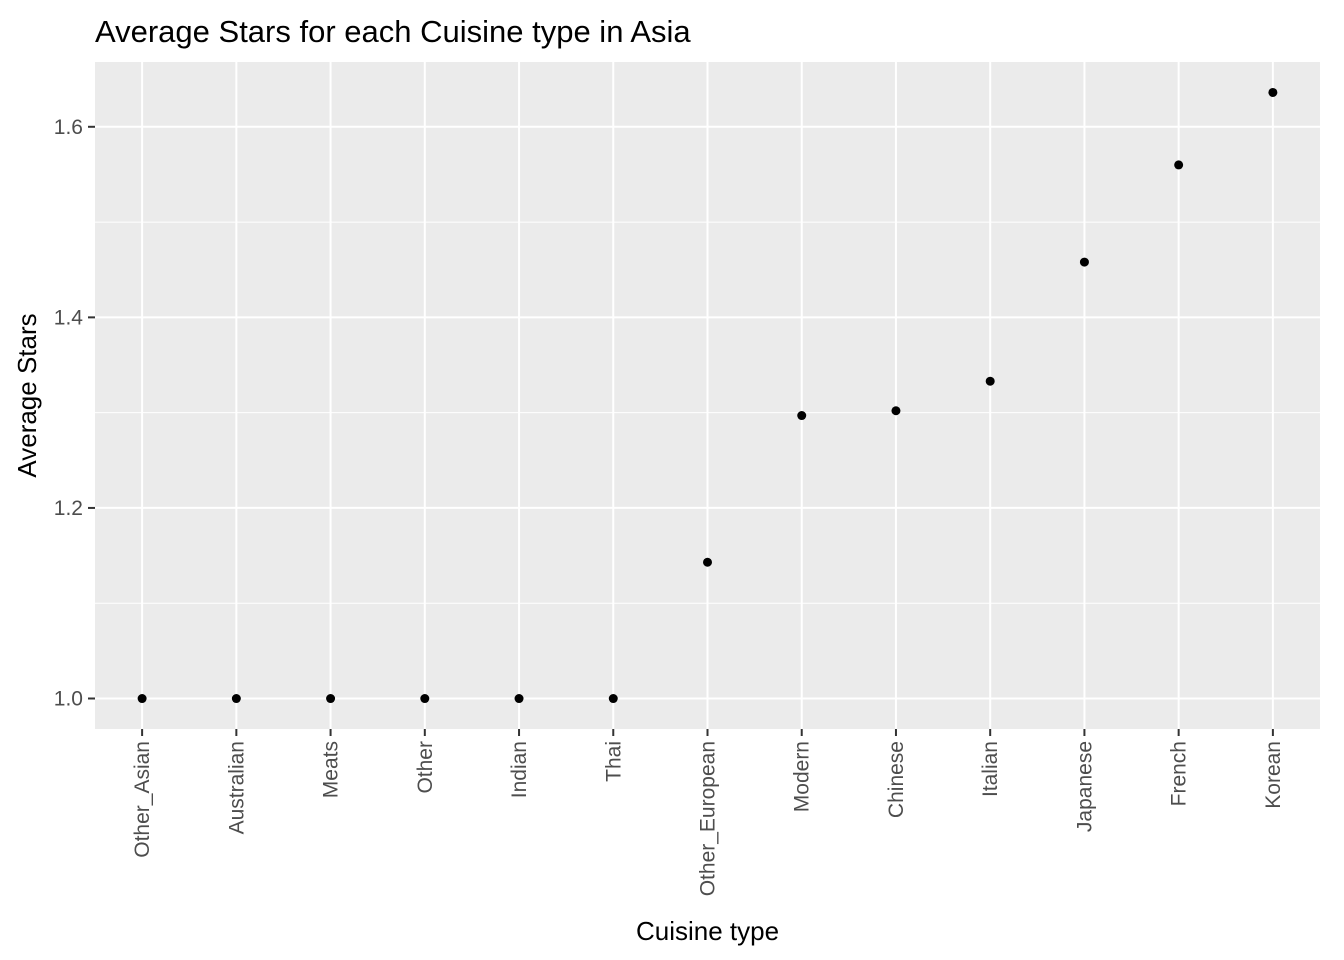 The width and height of the screenshot is (1344, 960). I want to click on data-point-french, so click(1179, 165).